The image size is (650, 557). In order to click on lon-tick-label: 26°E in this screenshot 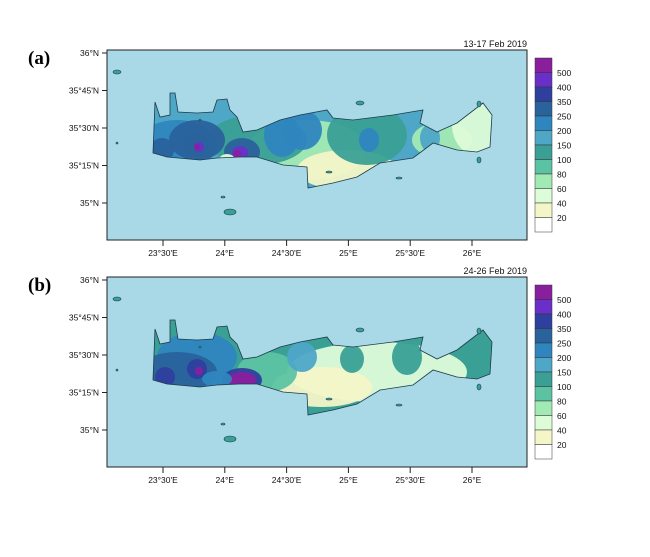, I will do `click(472, 480)`.